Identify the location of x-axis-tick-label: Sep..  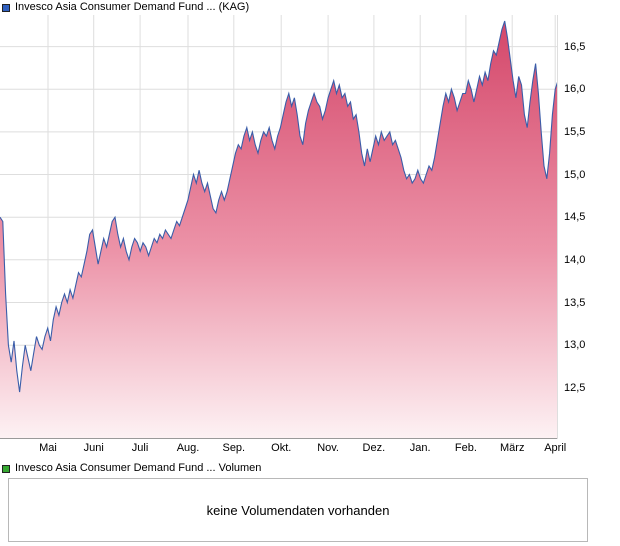
(234, 448).